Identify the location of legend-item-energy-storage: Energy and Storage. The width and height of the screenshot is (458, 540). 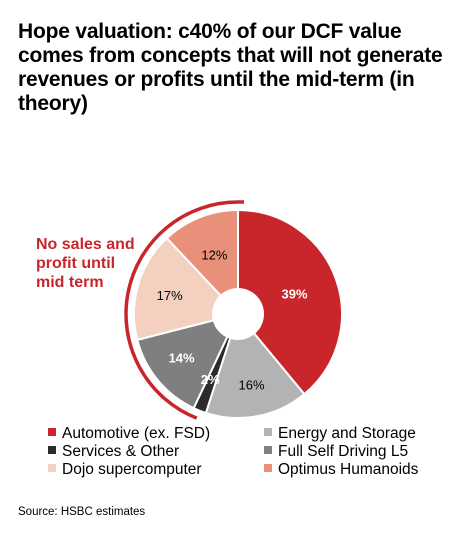
(340, 434).